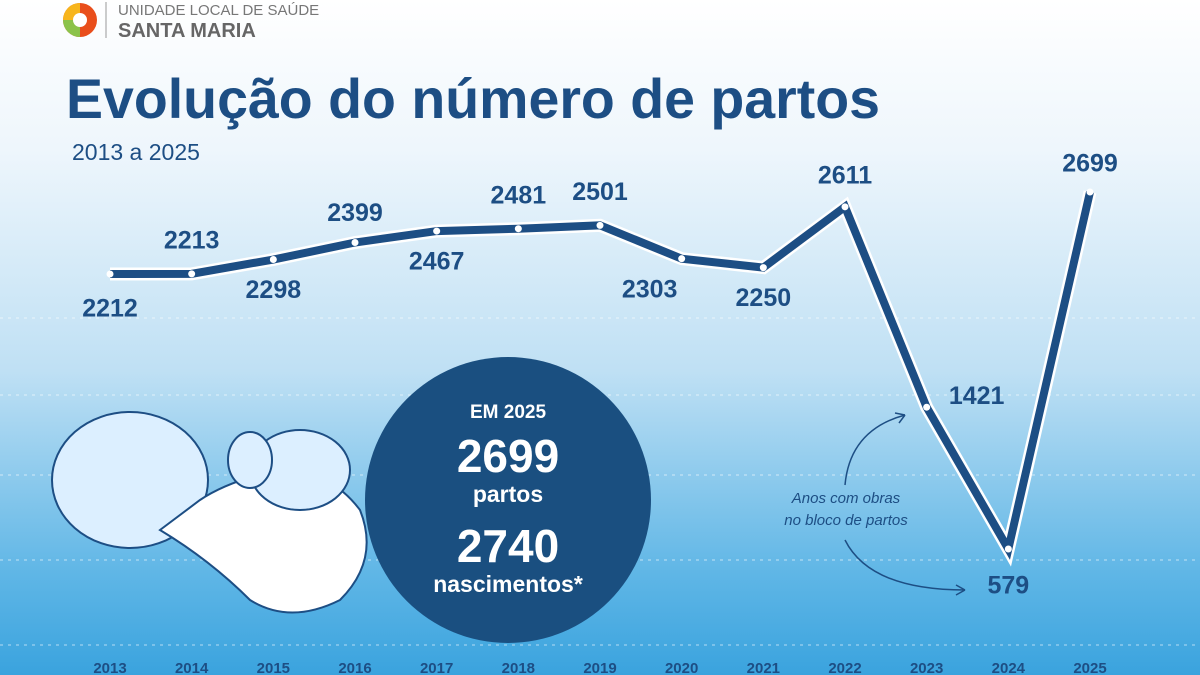 The width and height of the screenshot is (1200, 675). What do you see at coordinates (80, 20) in the screenshot?
I see `logo-part` at bounding box center [80, 20].